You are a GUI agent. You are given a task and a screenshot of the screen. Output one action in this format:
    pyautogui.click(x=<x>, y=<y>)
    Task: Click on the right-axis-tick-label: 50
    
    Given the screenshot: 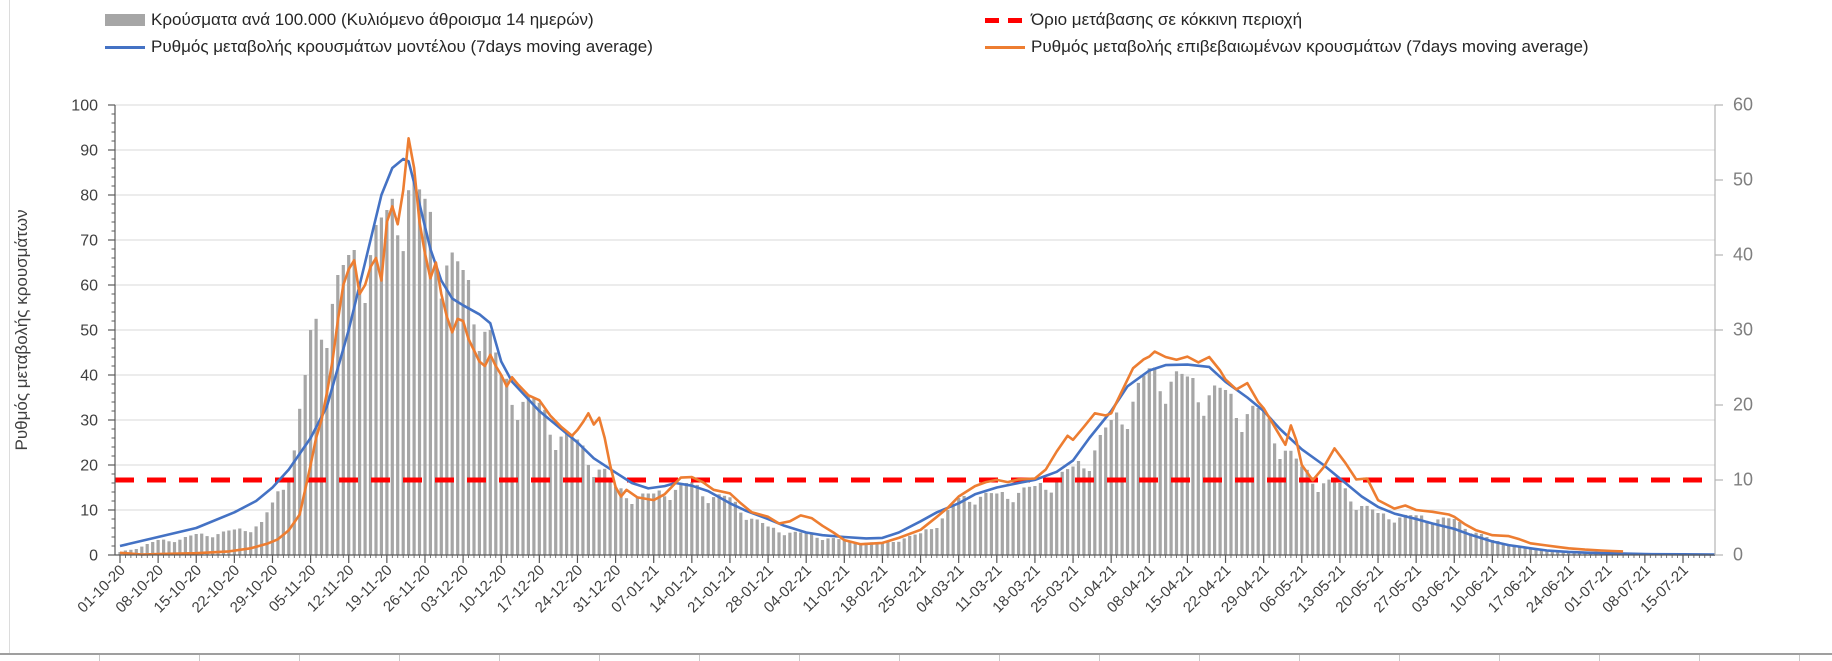 What is the action you would take?
    pyautogui.click(x=1743, y=180)
    